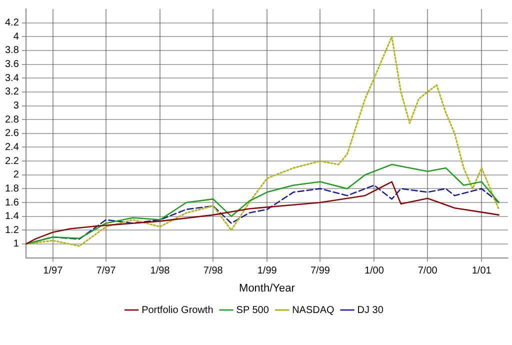 This screenshot has height=345, width=512. Describe the element at coordinates (428, 271) in the screenshot. I see `x-tick-label: 7/00` at that location.